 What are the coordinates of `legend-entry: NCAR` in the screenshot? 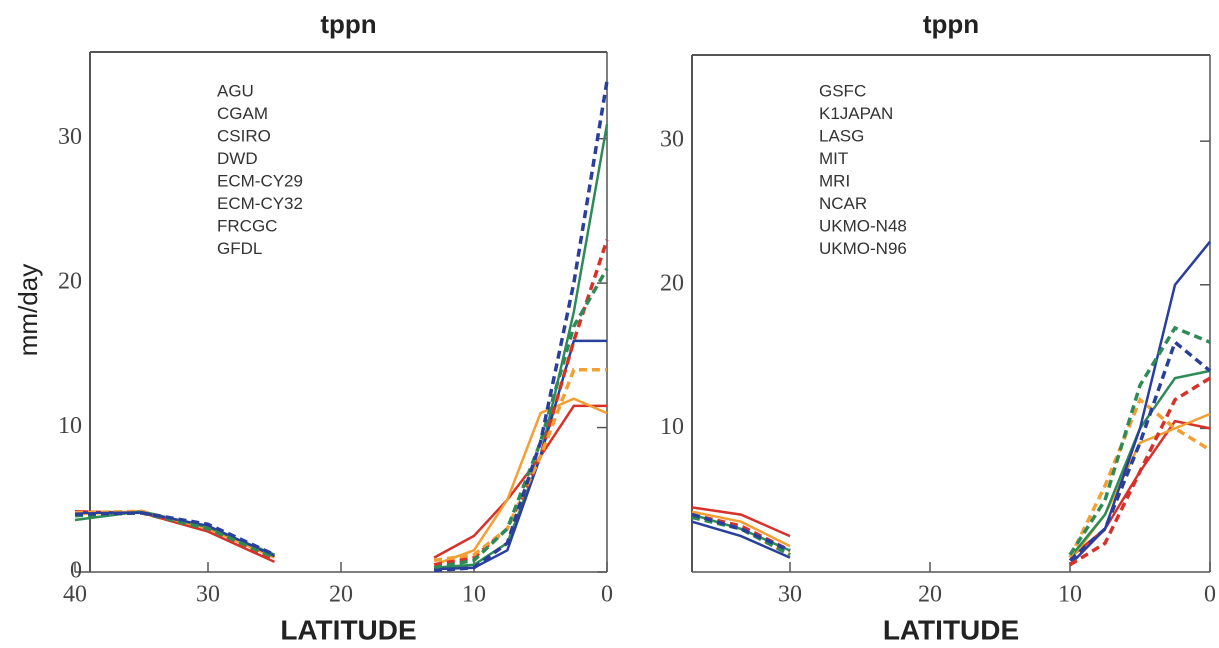 It's located at (843, 203).